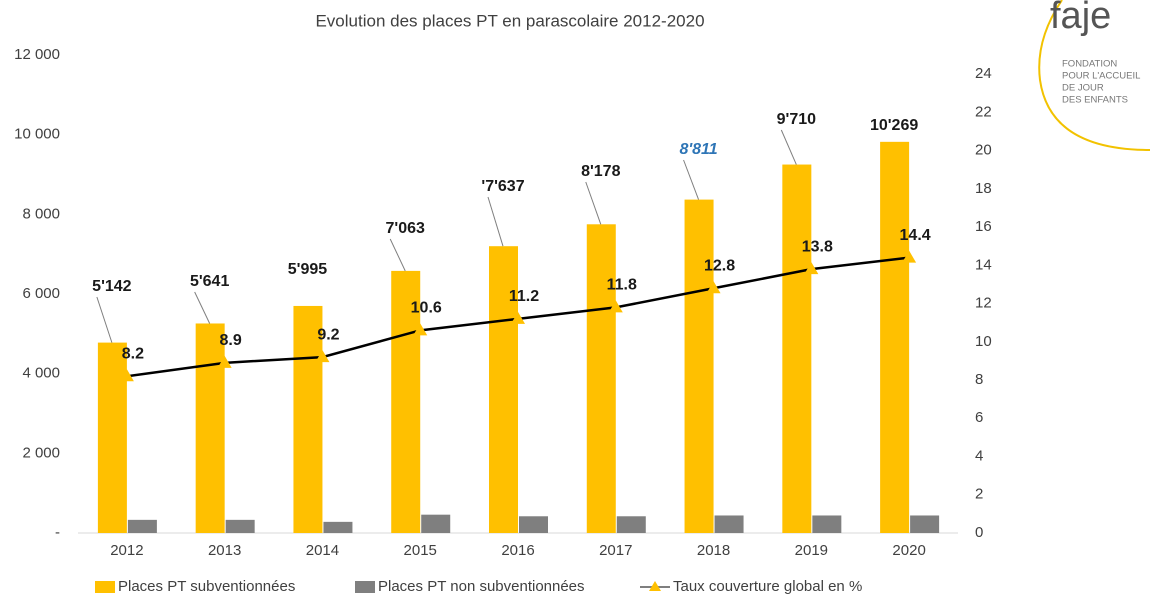 The image size is (1158, 601). Describe the element at coordinates (502, 186) in the screenshot. I see `annotation: '7'637` at that location.